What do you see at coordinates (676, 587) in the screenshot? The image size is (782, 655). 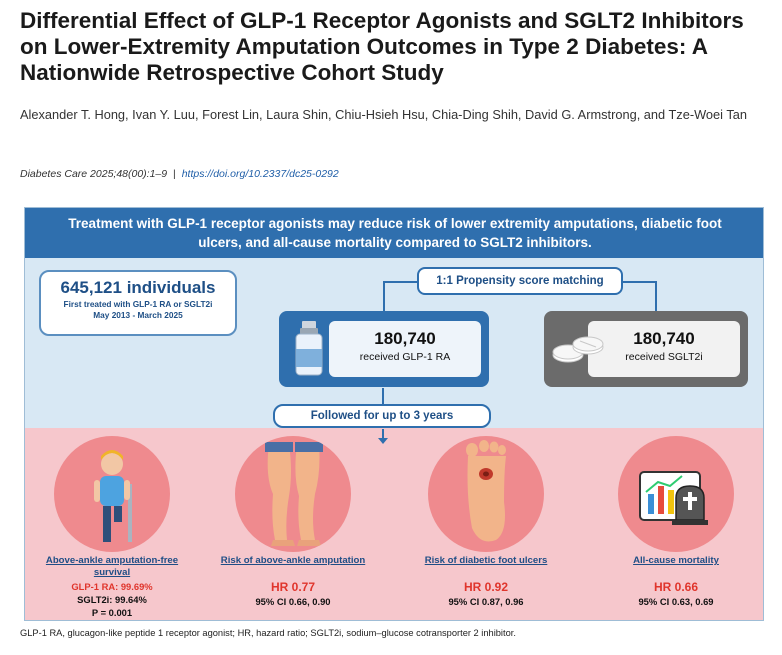 I see `outcome-4-hr: HR 0.66` at bounding box center [676, 587].